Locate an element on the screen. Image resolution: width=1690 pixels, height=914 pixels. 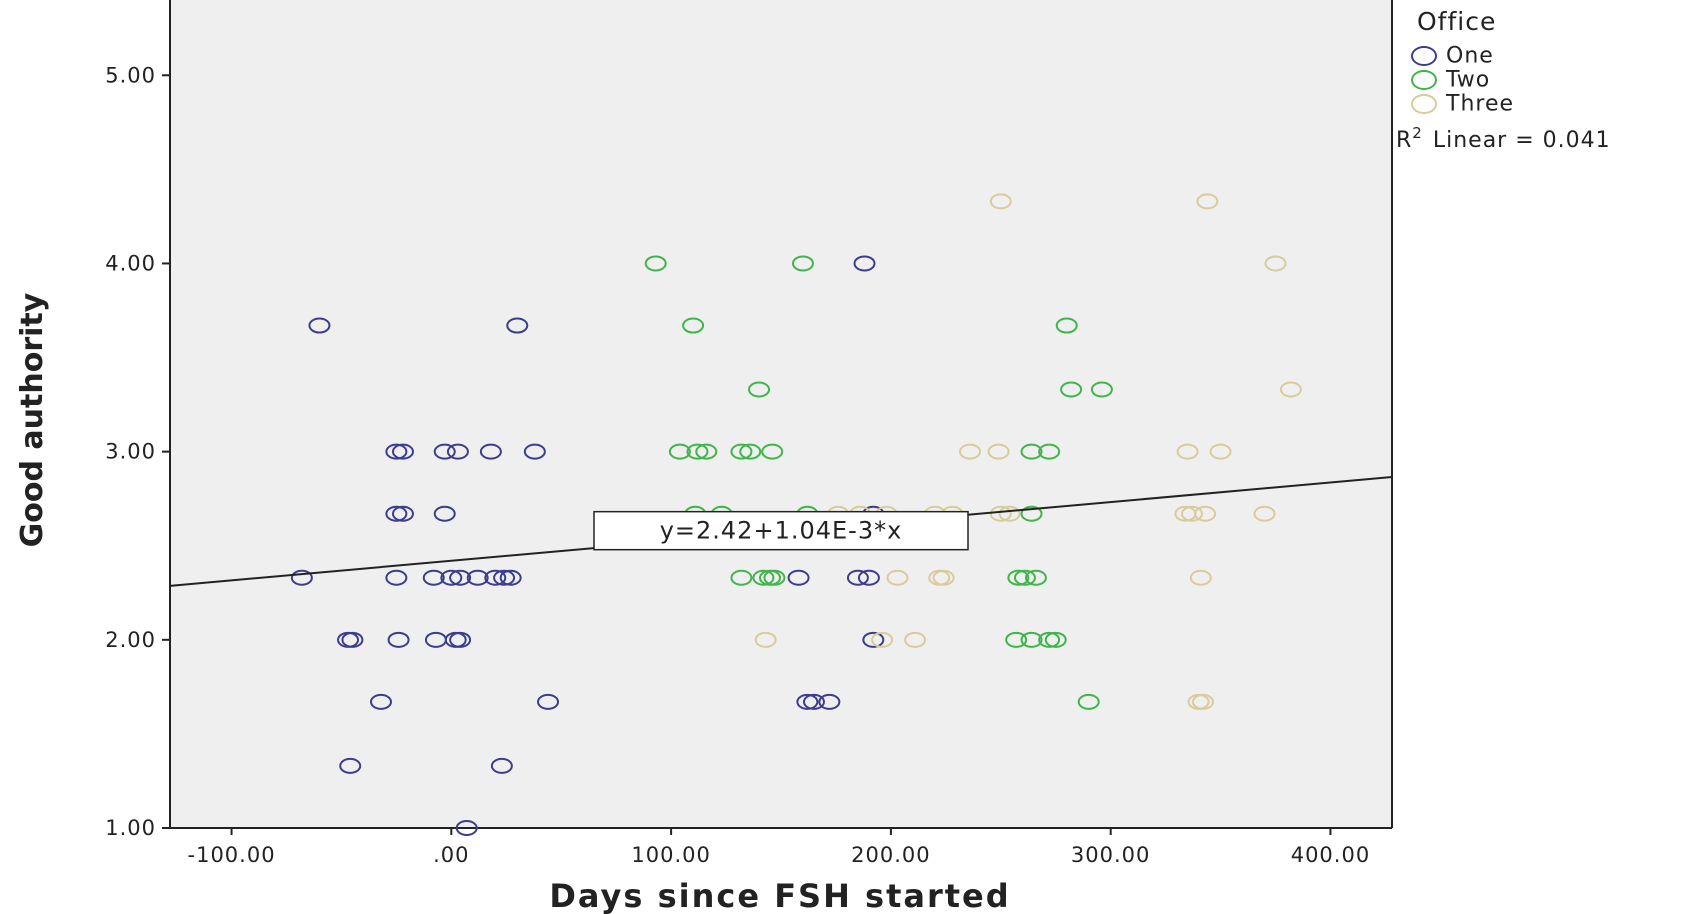
x-tick-label: -100.00 is located at coordinates (232, 855).